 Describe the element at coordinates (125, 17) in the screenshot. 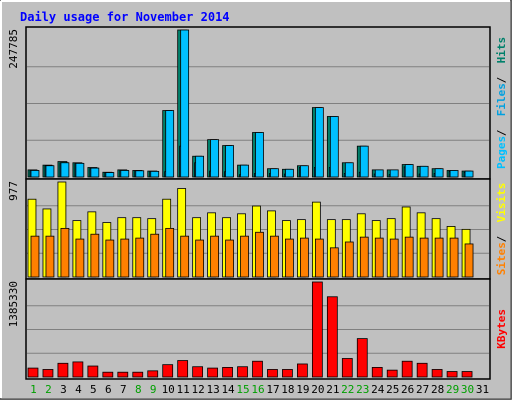

I see `chart-title: Daily usage for November 2014` at that location.